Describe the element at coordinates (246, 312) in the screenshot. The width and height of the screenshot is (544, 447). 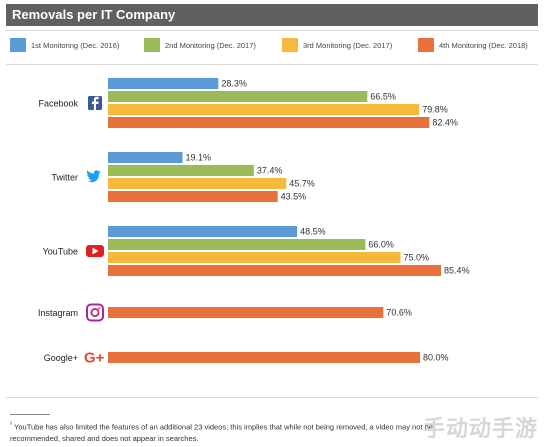
I see `bar-instagram-s4` at that location.